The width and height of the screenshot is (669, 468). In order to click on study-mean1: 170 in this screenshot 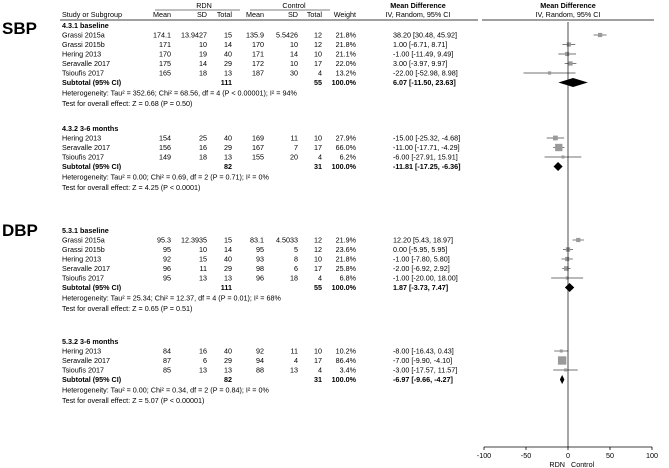, I will do `click(165, 54)`.